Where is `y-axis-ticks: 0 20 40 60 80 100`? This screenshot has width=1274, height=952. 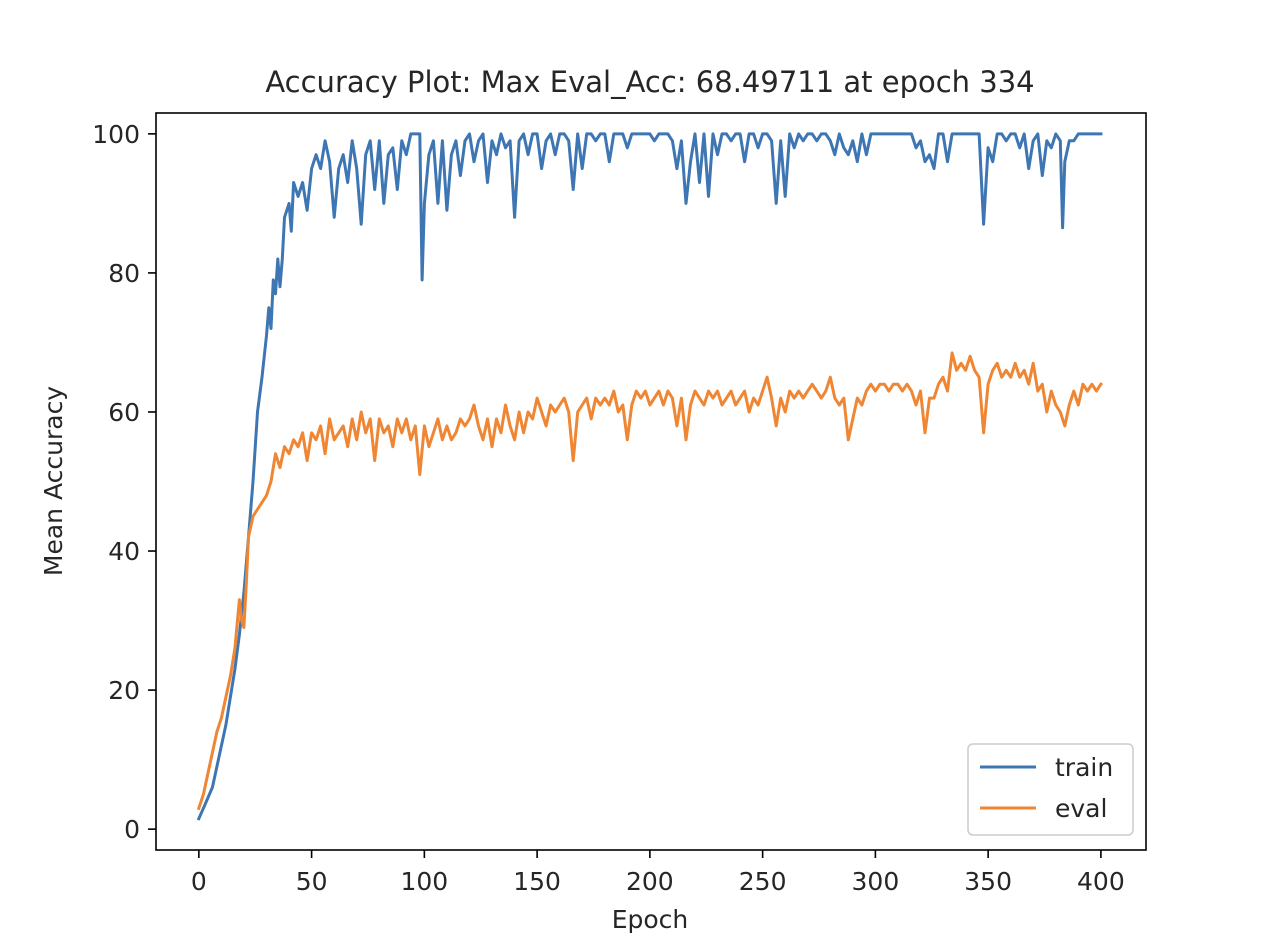
y-axis-ticks: 0 20 40 60 80 100 is located at coordinates (124, 482).